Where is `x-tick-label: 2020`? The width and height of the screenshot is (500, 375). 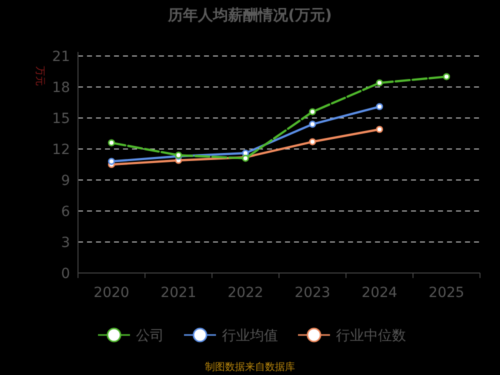
x-tick-label: 2020 is located at coordinates (112, 293).